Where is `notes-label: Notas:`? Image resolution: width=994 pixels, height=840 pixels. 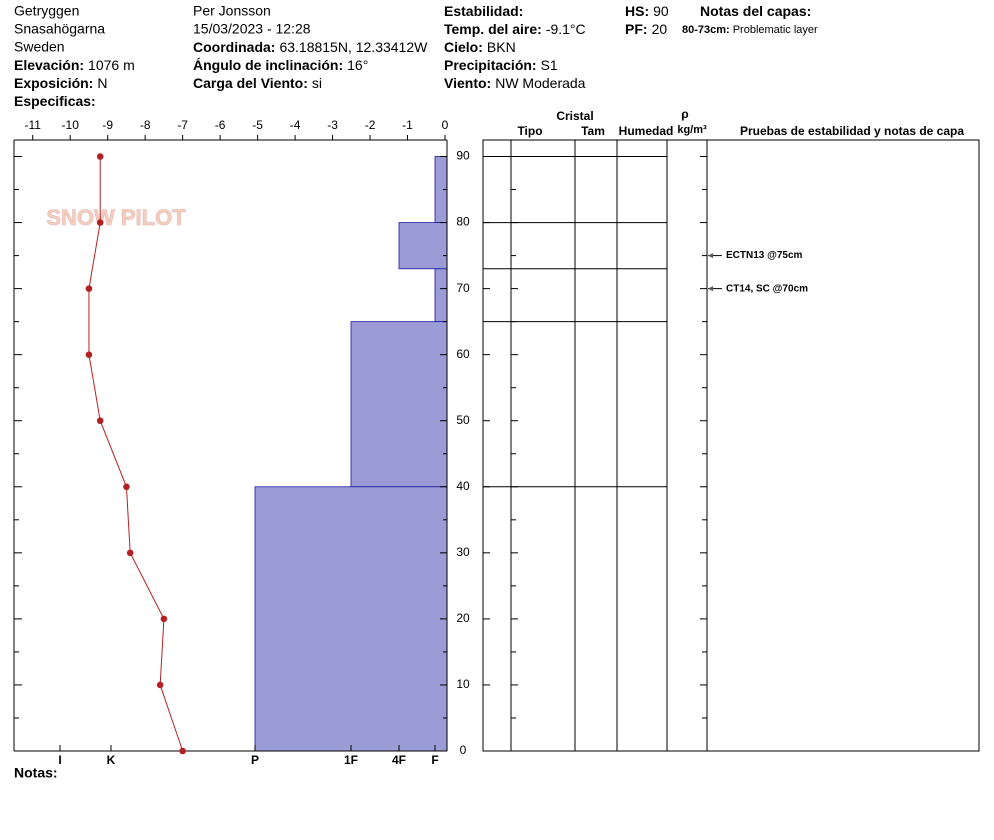
notes-label: Notas: is located at coordinates (36, 773).